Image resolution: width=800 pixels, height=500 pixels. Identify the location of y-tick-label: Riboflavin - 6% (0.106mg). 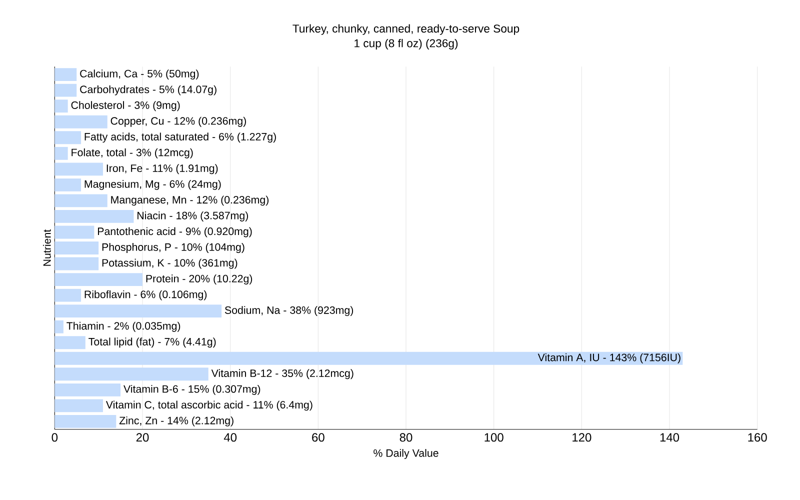
(145, 295).